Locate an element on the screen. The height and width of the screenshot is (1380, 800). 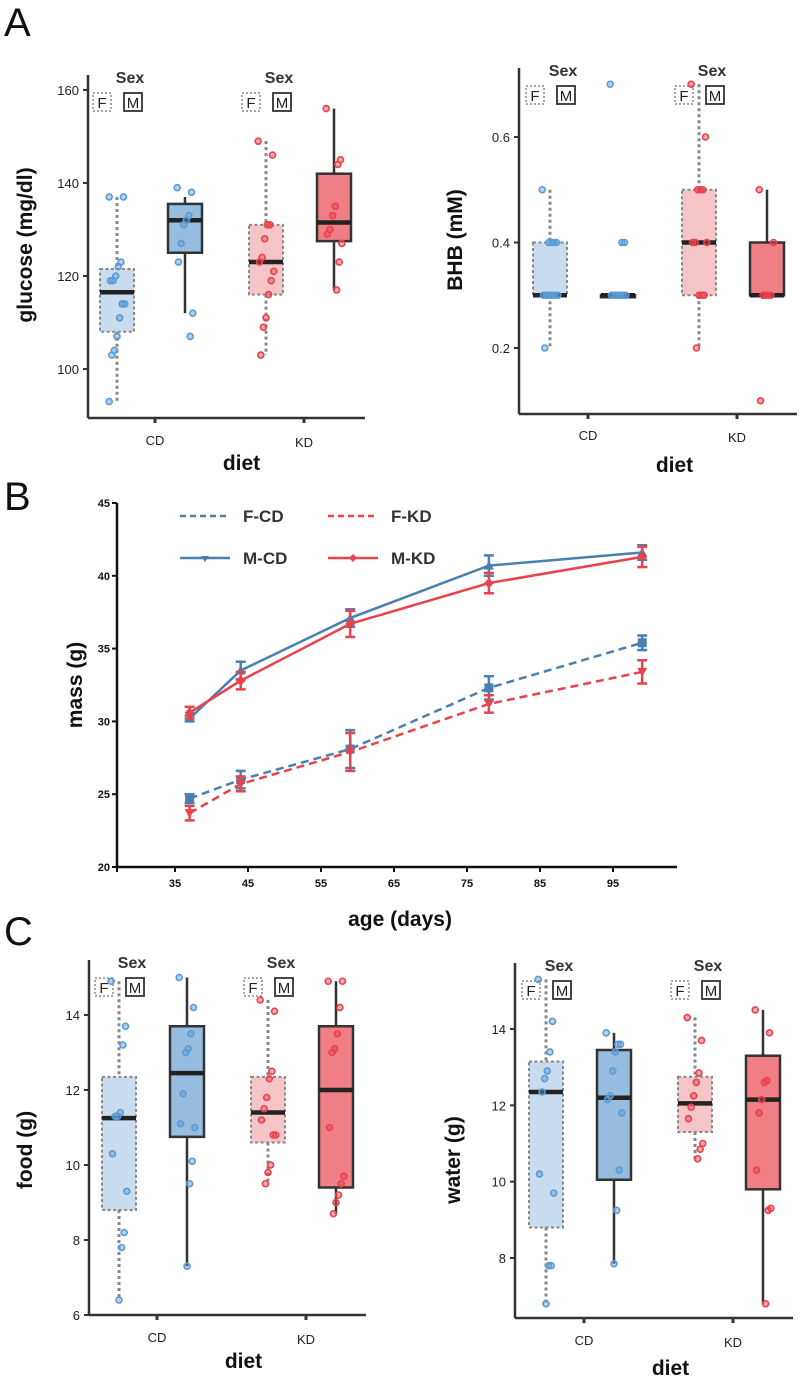
box-cd-f is located at coordinates (550, 268).